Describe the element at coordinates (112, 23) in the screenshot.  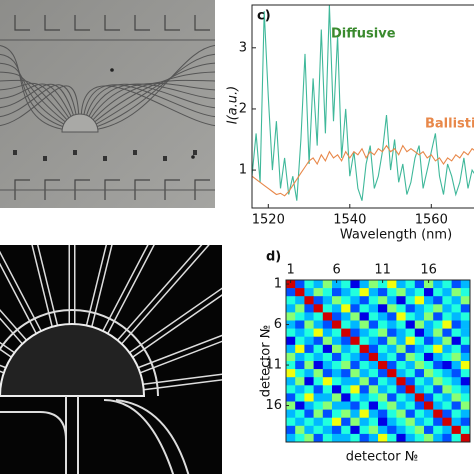
I see `pad-line` at that location.